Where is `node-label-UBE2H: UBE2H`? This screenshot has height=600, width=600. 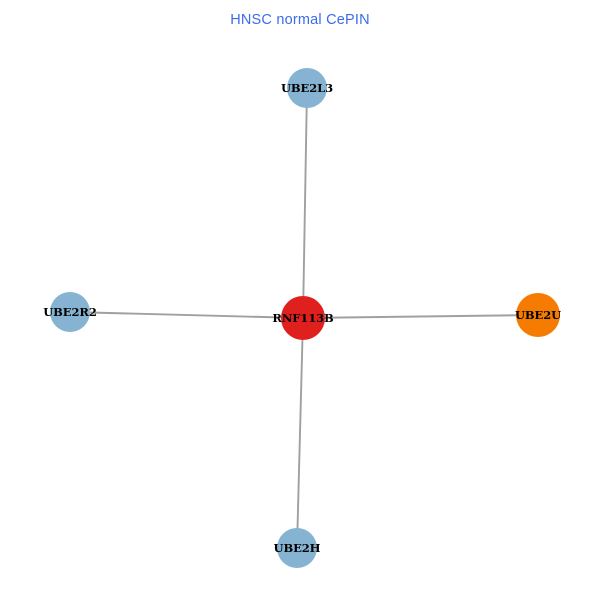
node-label-UBE2H: UBE2H is located at coordinates (297, 548).